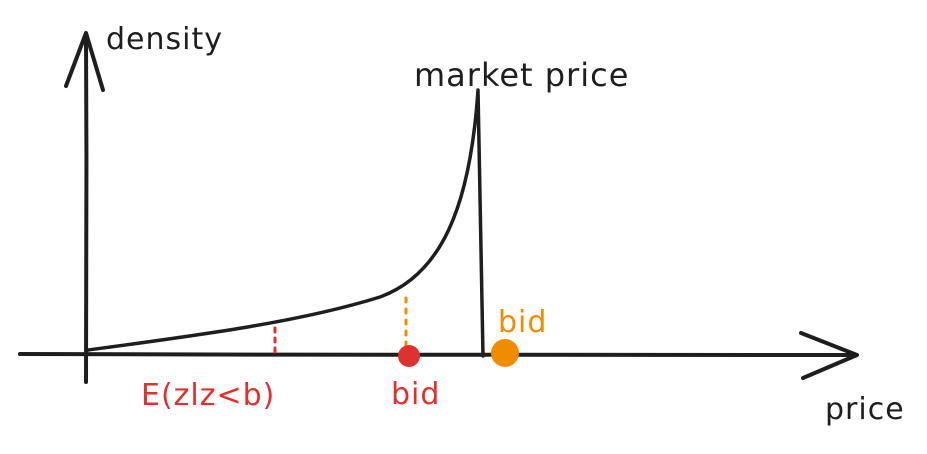  I want to click on bid-low-label: bid, so click(415, 394).